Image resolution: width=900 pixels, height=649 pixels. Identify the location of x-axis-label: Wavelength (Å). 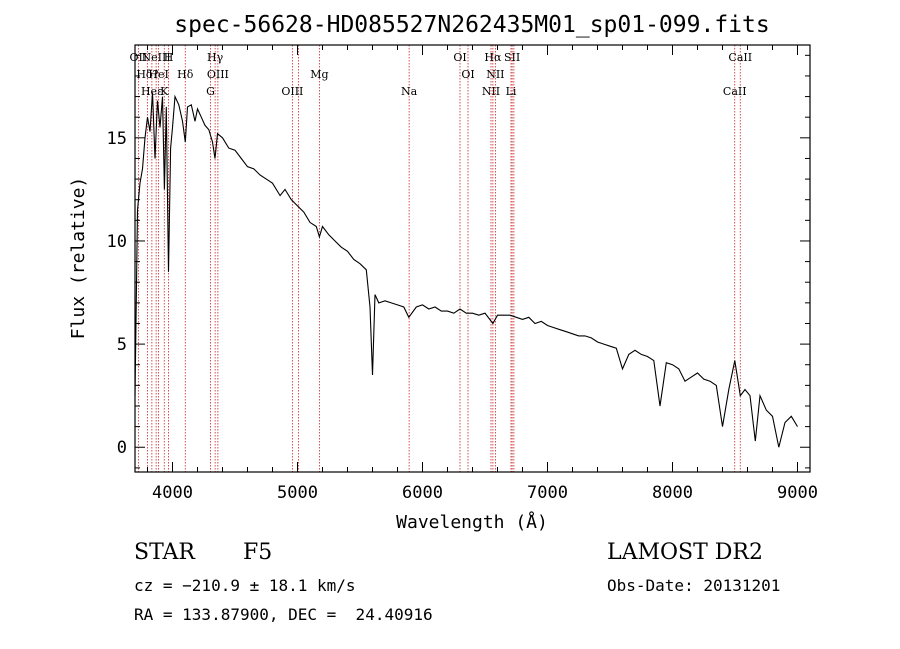
(472, 522).